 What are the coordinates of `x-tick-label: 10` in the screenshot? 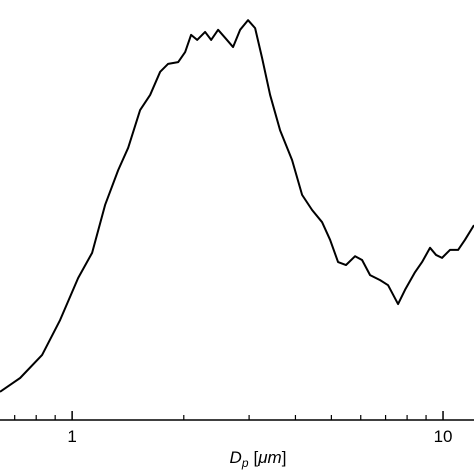 It's located at (443, 436).